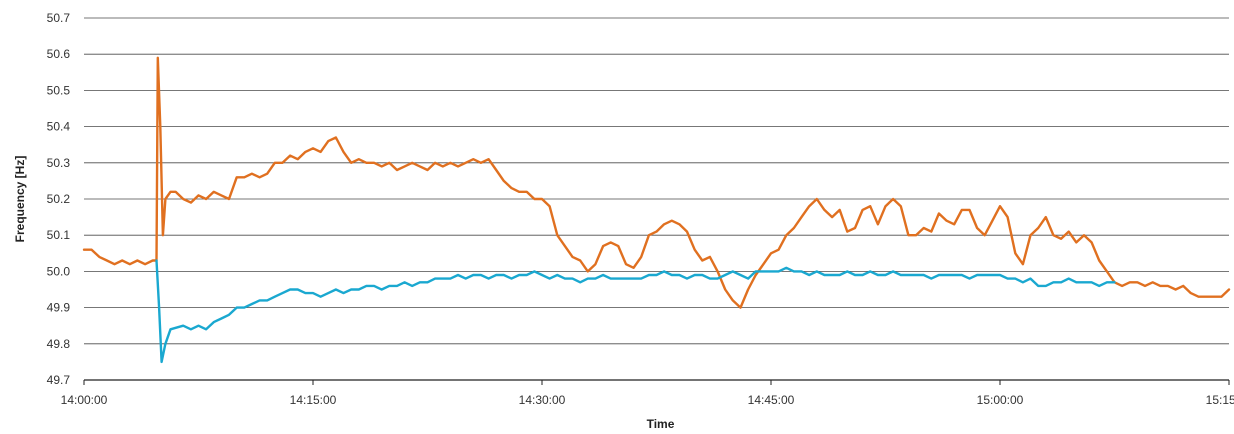 This screenshot has width=1234, height=434. What do you see at coordinates (84, 400) in the screenshot?
I see `x-tick-label: 14:00:00` at bounding box center [84, 400].